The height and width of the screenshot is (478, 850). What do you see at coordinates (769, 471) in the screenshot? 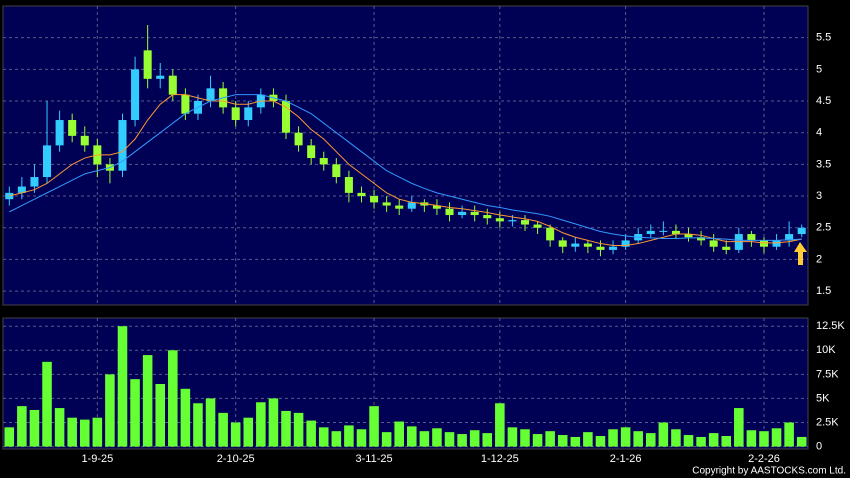
I see `copyright: Copyright by AASTOCKS.com Ltd.` at bounding box center [769, 471].